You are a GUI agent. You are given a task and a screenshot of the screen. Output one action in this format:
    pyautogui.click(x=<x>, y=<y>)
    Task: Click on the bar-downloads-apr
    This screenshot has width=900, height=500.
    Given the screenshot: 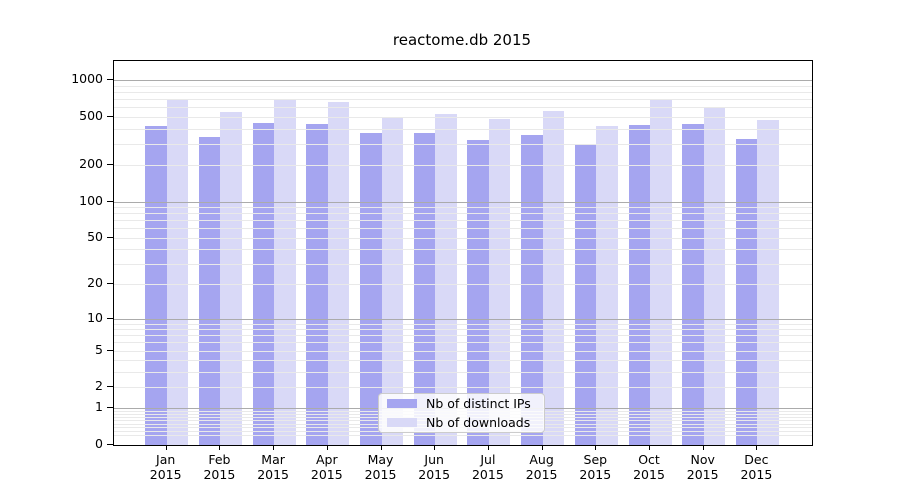 What is the action you would take?
    pyautogui.click(x=338, y=273)
    